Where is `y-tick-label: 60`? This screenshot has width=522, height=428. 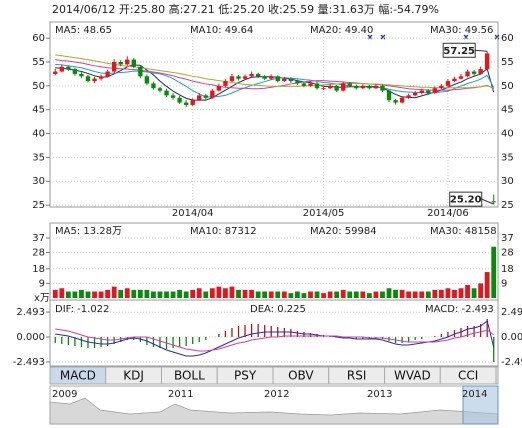
y-tick-label: 60 is located at coordinates (38, 38).